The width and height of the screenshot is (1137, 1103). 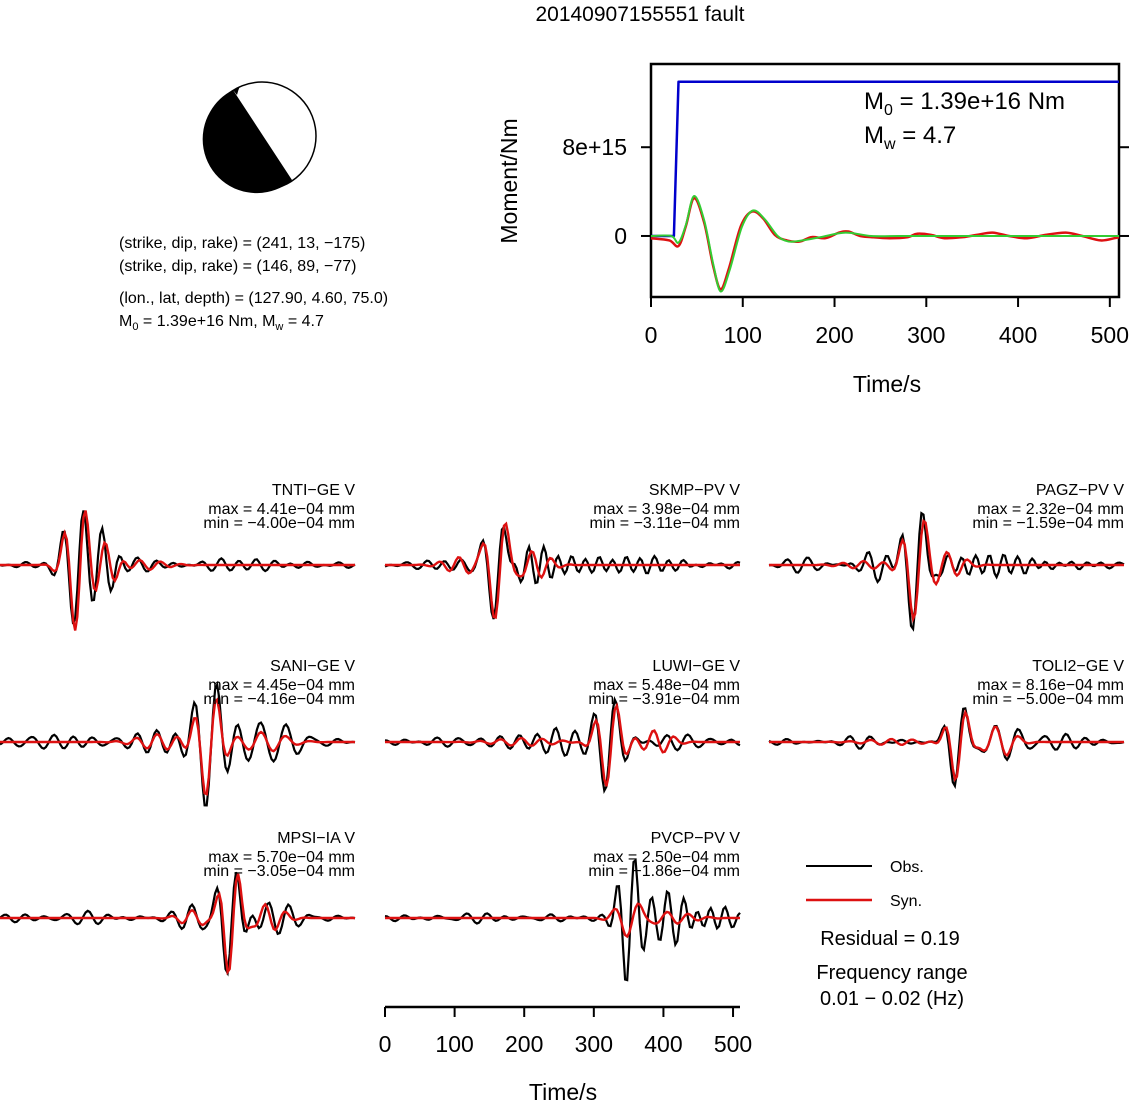 I want to click on time-axis: Time/s 0 100 200 300 400 500, so click(x=565, y=1054).